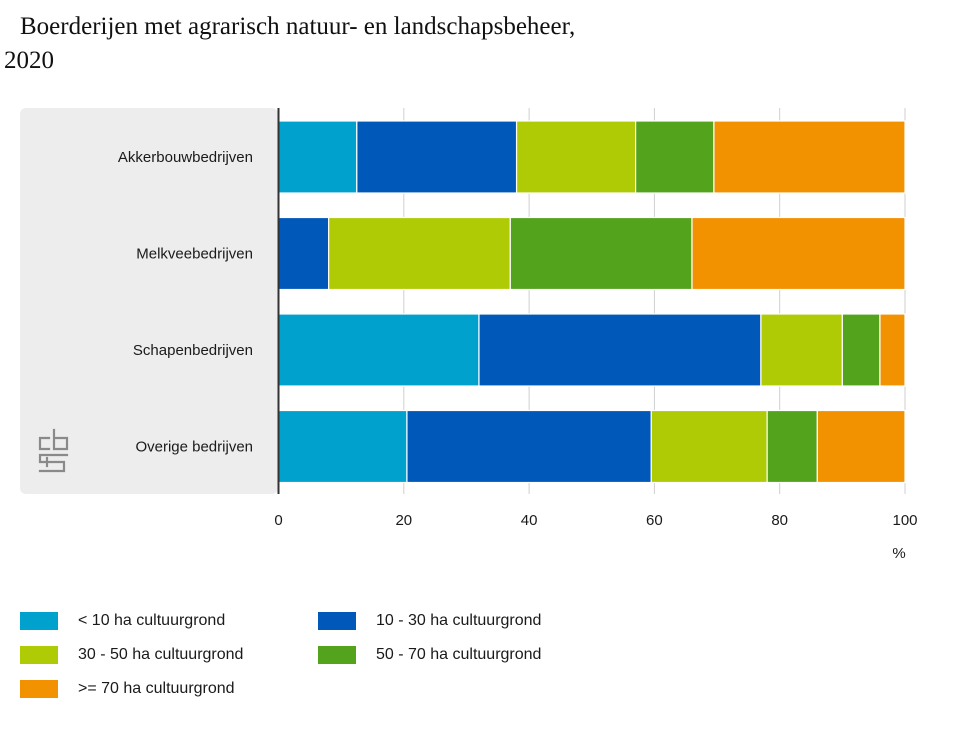 The image size is (978, 734). What do you see at coordinates (53, 450) in the screenshot?
I see `cbs-logo-icon` at bounding box center [53, 450].